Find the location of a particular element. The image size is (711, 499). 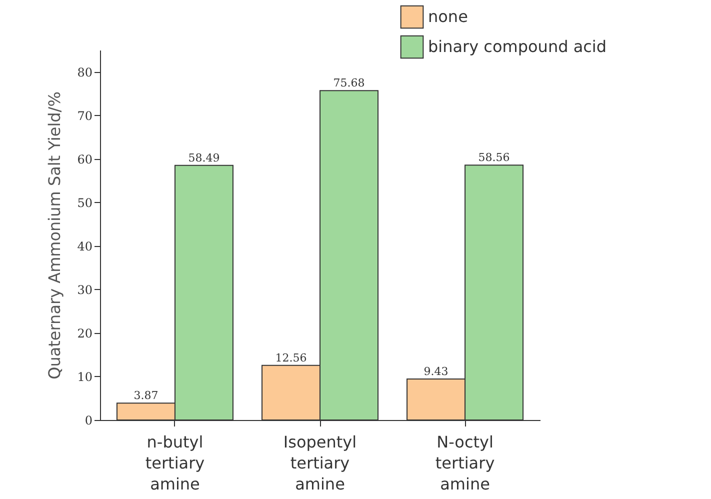

y-tick-label: 0 is located at coordinates (88, 421).